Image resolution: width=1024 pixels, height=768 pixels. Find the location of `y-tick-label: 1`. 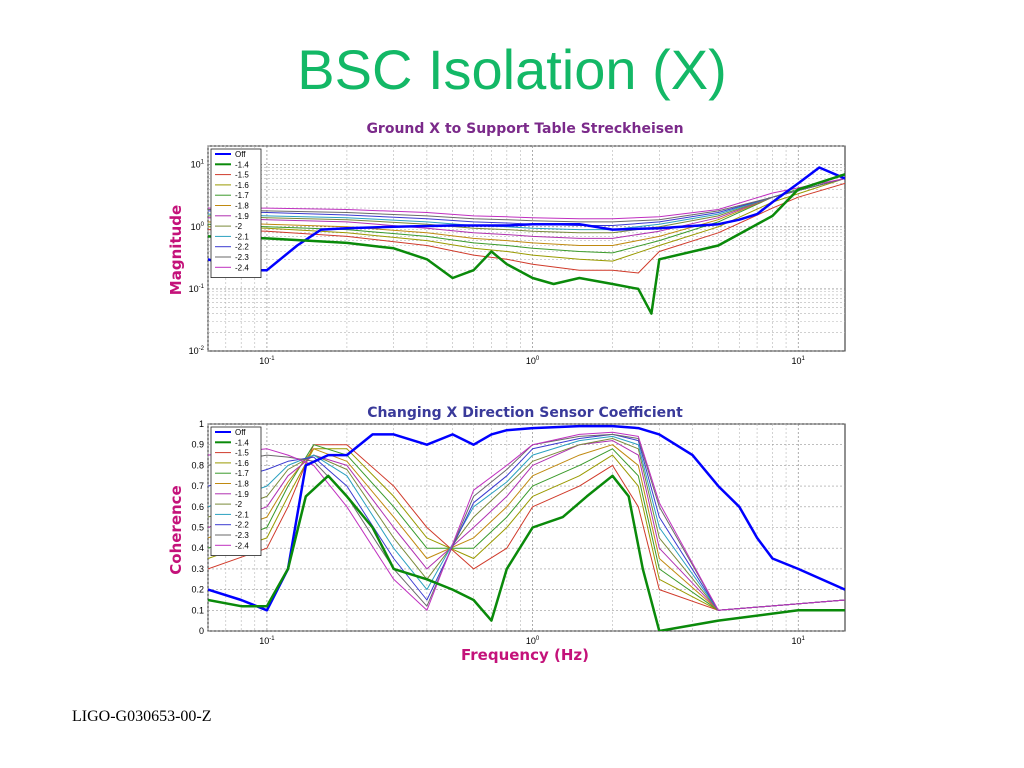

y-tick-label: 1 is located at coordinates (201, 424).